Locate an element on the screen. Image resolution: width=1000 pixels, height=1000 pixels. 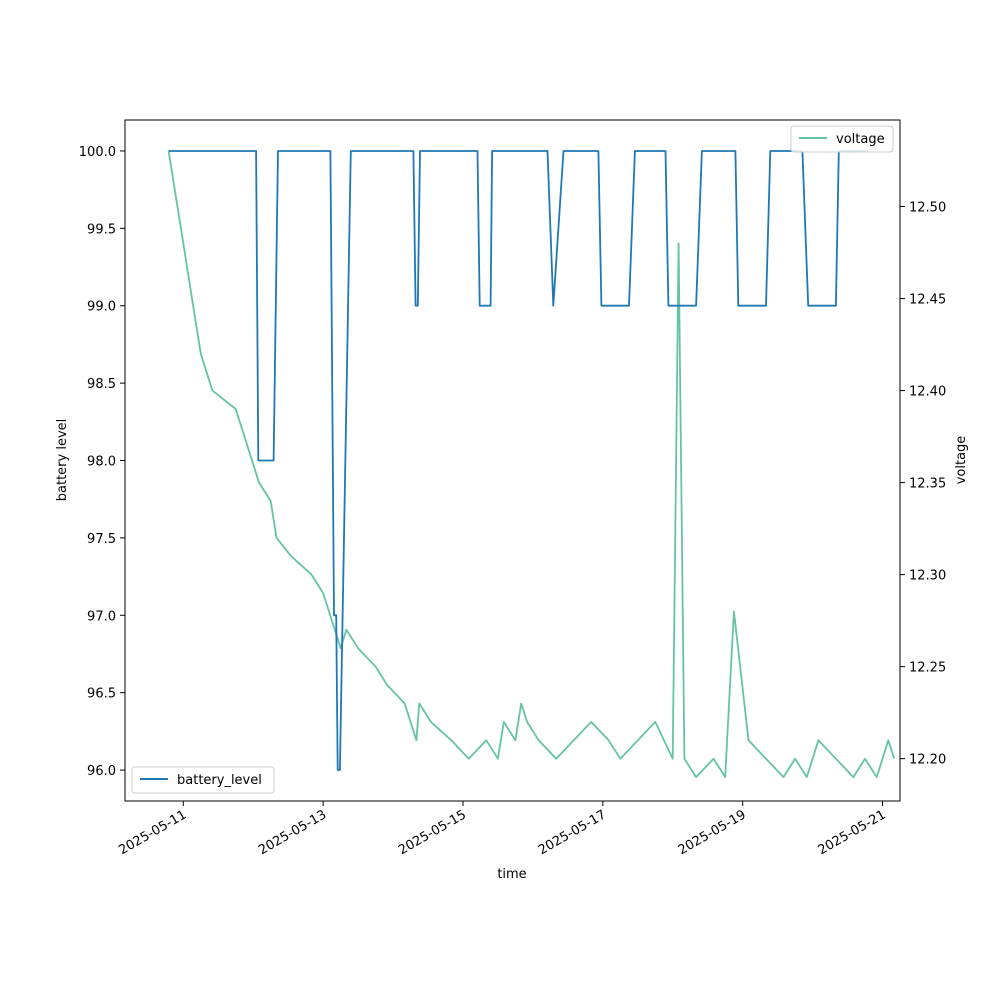
left-tick-label: 97.0 is located at coordinates (101, 616).